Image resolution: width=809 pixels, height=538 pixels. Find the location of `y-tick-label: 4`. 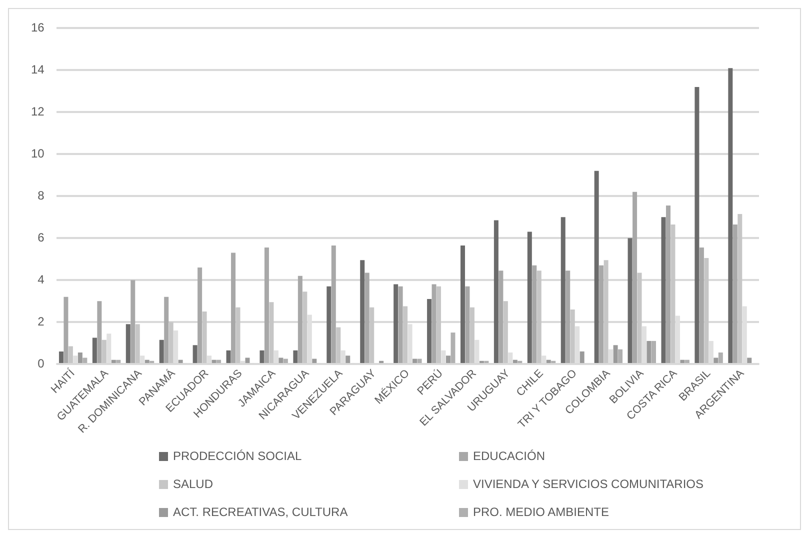

y-tick-label: 4 is located at coordinates (41, 279).